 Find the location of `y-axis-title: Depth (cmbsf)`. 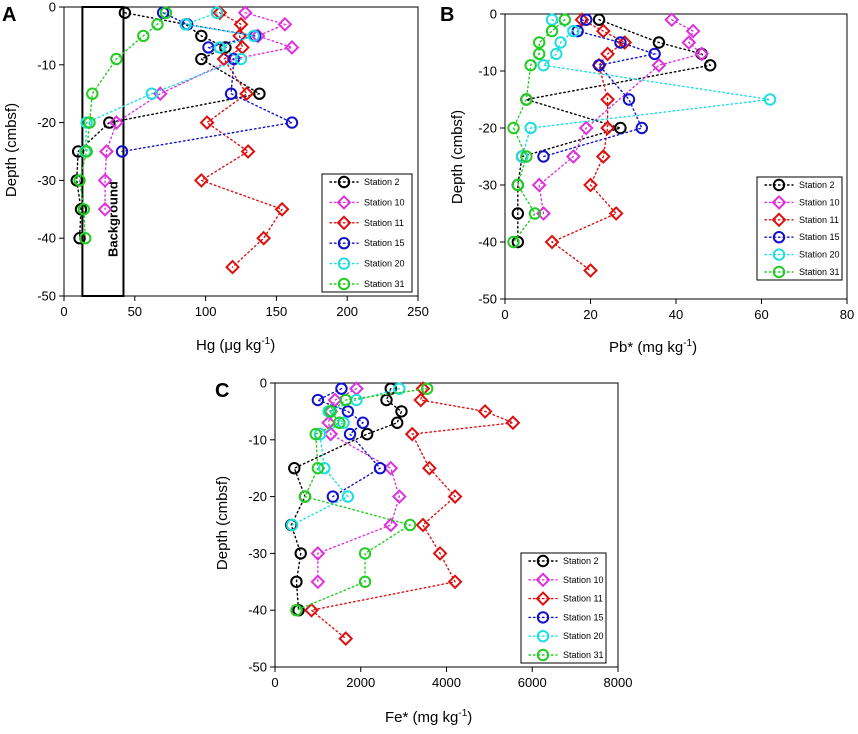

y-axis-title: Depth (cmbsf) is located at coordinates (222, 523).